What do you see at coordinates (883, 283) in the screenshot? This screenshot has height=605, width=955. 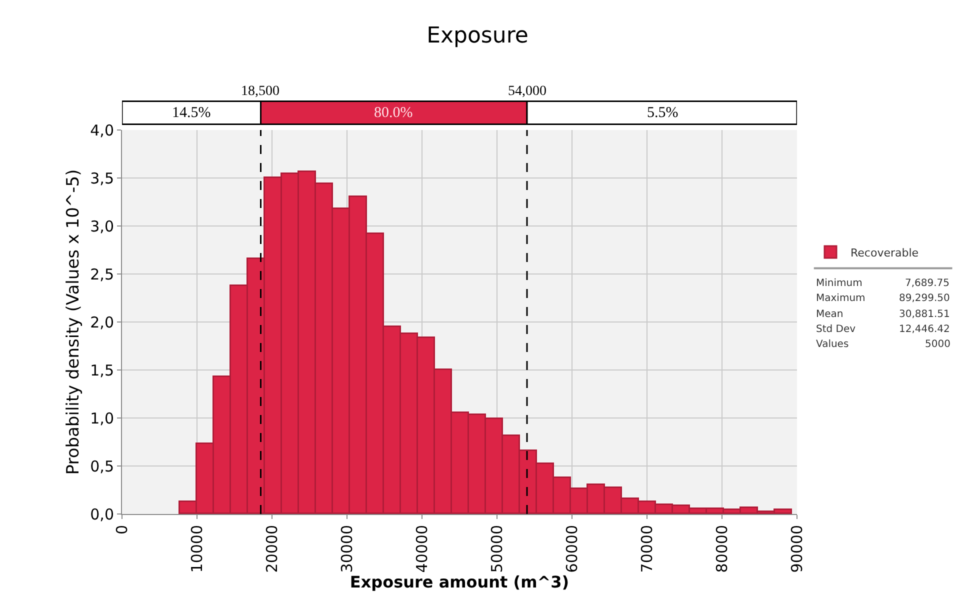 I see `text: Minimum 7,689.75` at bounding box center [883, 283].